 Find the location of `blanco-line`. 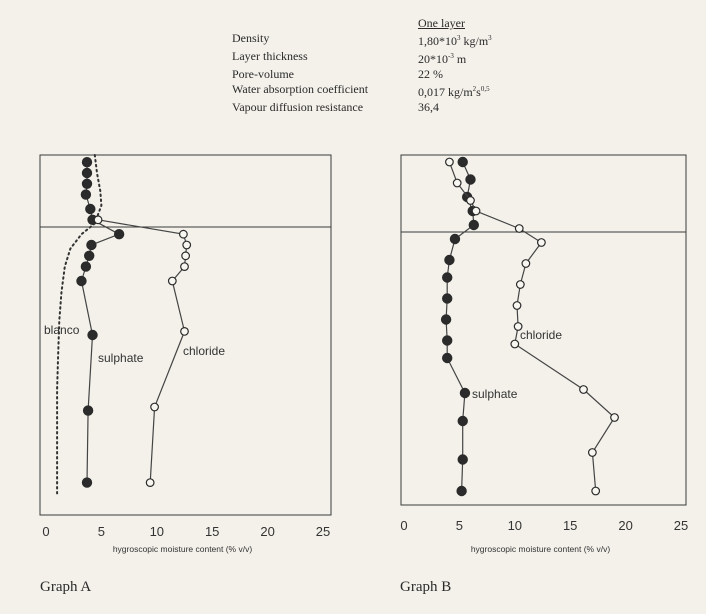

blanco-line is located at coordinates (79, 324).